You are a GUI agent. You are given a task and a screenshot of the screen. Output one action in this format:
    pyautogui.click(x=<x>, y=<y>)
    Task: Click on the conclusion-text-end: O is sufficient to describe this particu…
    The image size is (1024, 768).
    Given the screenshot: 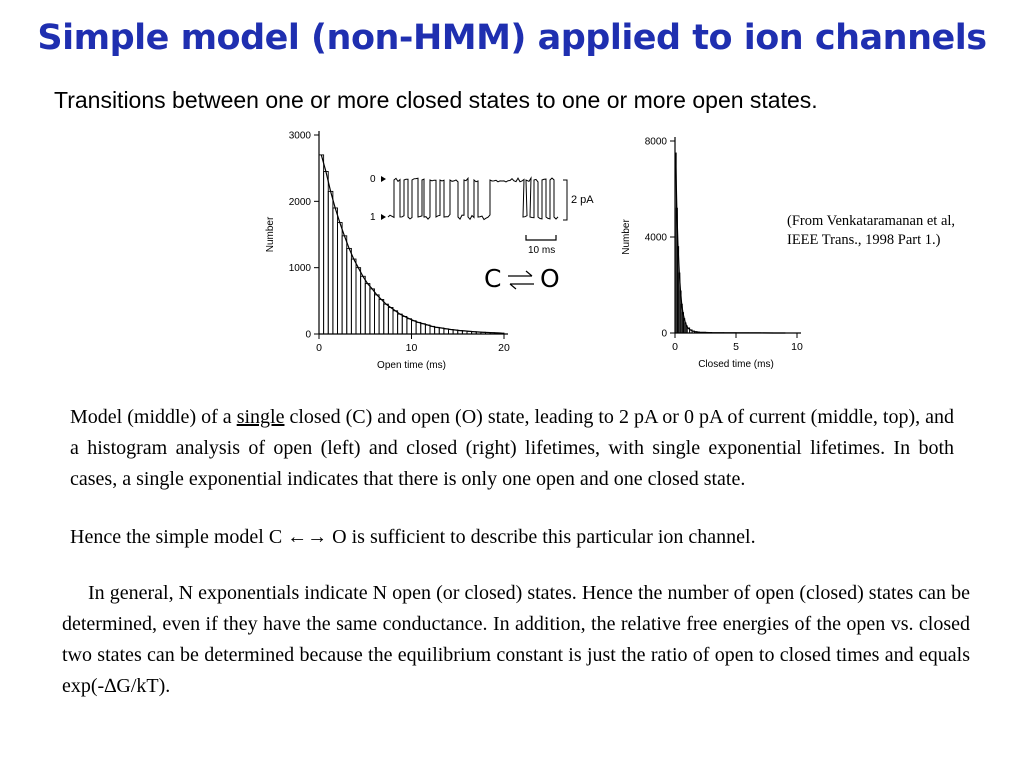 What is the action you would take?
    pyautogui.click(x=541, y=537)
    